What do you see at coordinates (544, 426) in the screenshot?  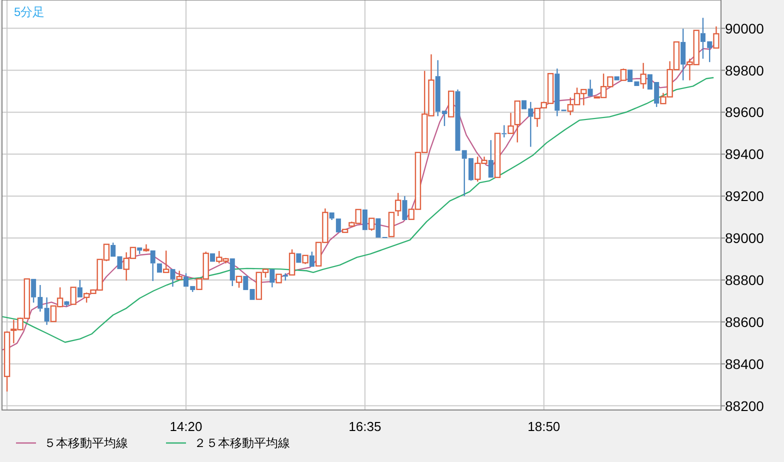 I see `x-tick-label: 18:50` at bounding box center [544, 426].